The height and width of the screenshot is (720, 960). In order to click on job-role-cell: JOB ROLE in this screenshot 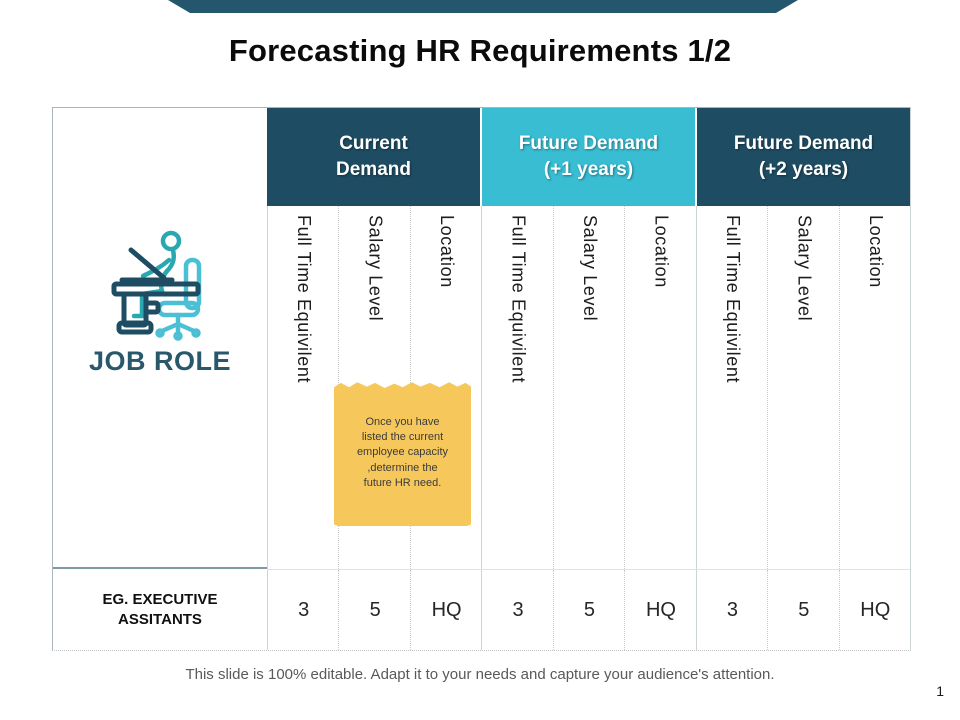, I will do `click(160, 338)`.